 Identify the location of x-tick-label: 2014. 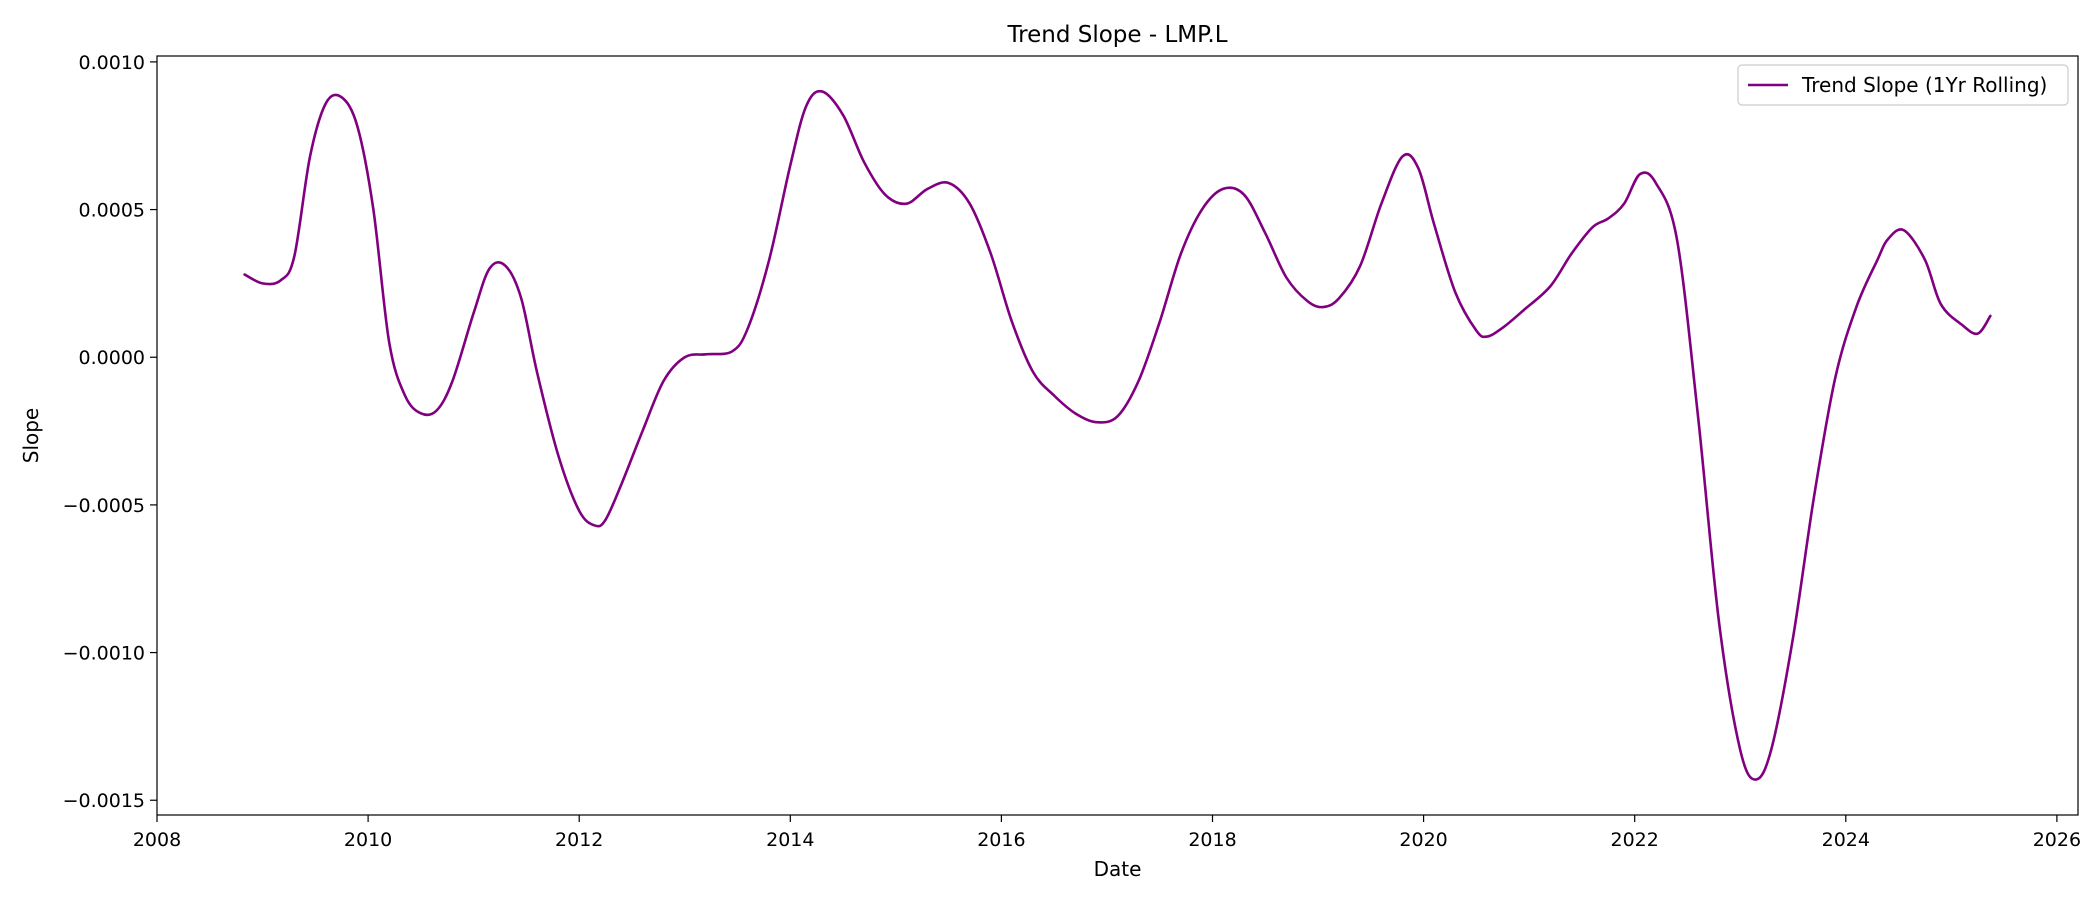
(790, 840).